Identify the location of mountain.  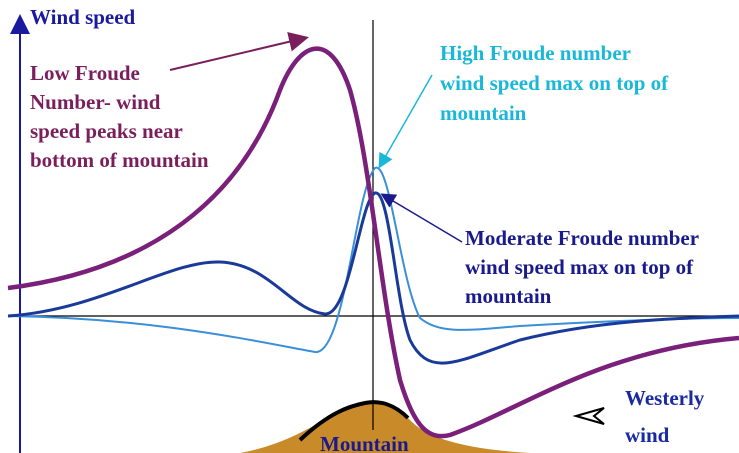
(385, 427).